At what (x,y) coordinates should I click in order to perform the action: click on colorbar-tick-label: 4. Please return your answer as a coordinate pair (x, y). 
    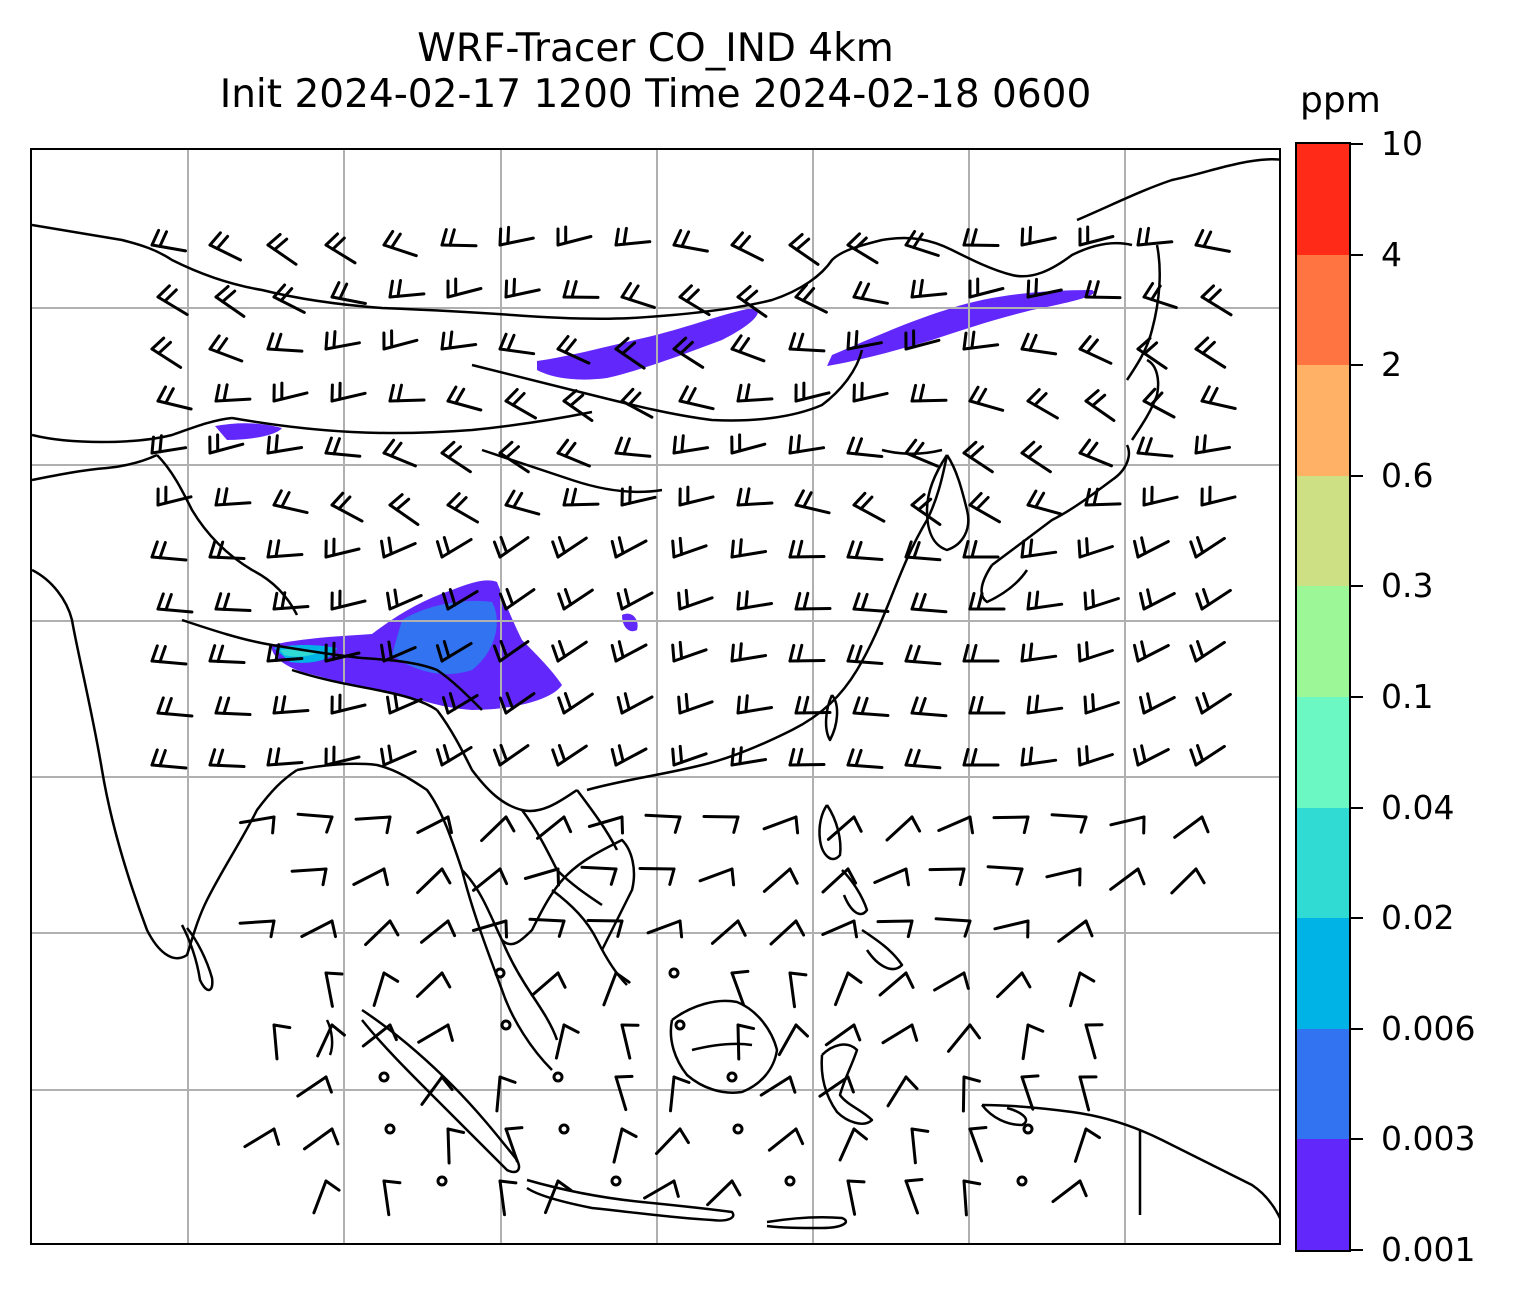
    Looking at the image, I should click on (1391, 254).